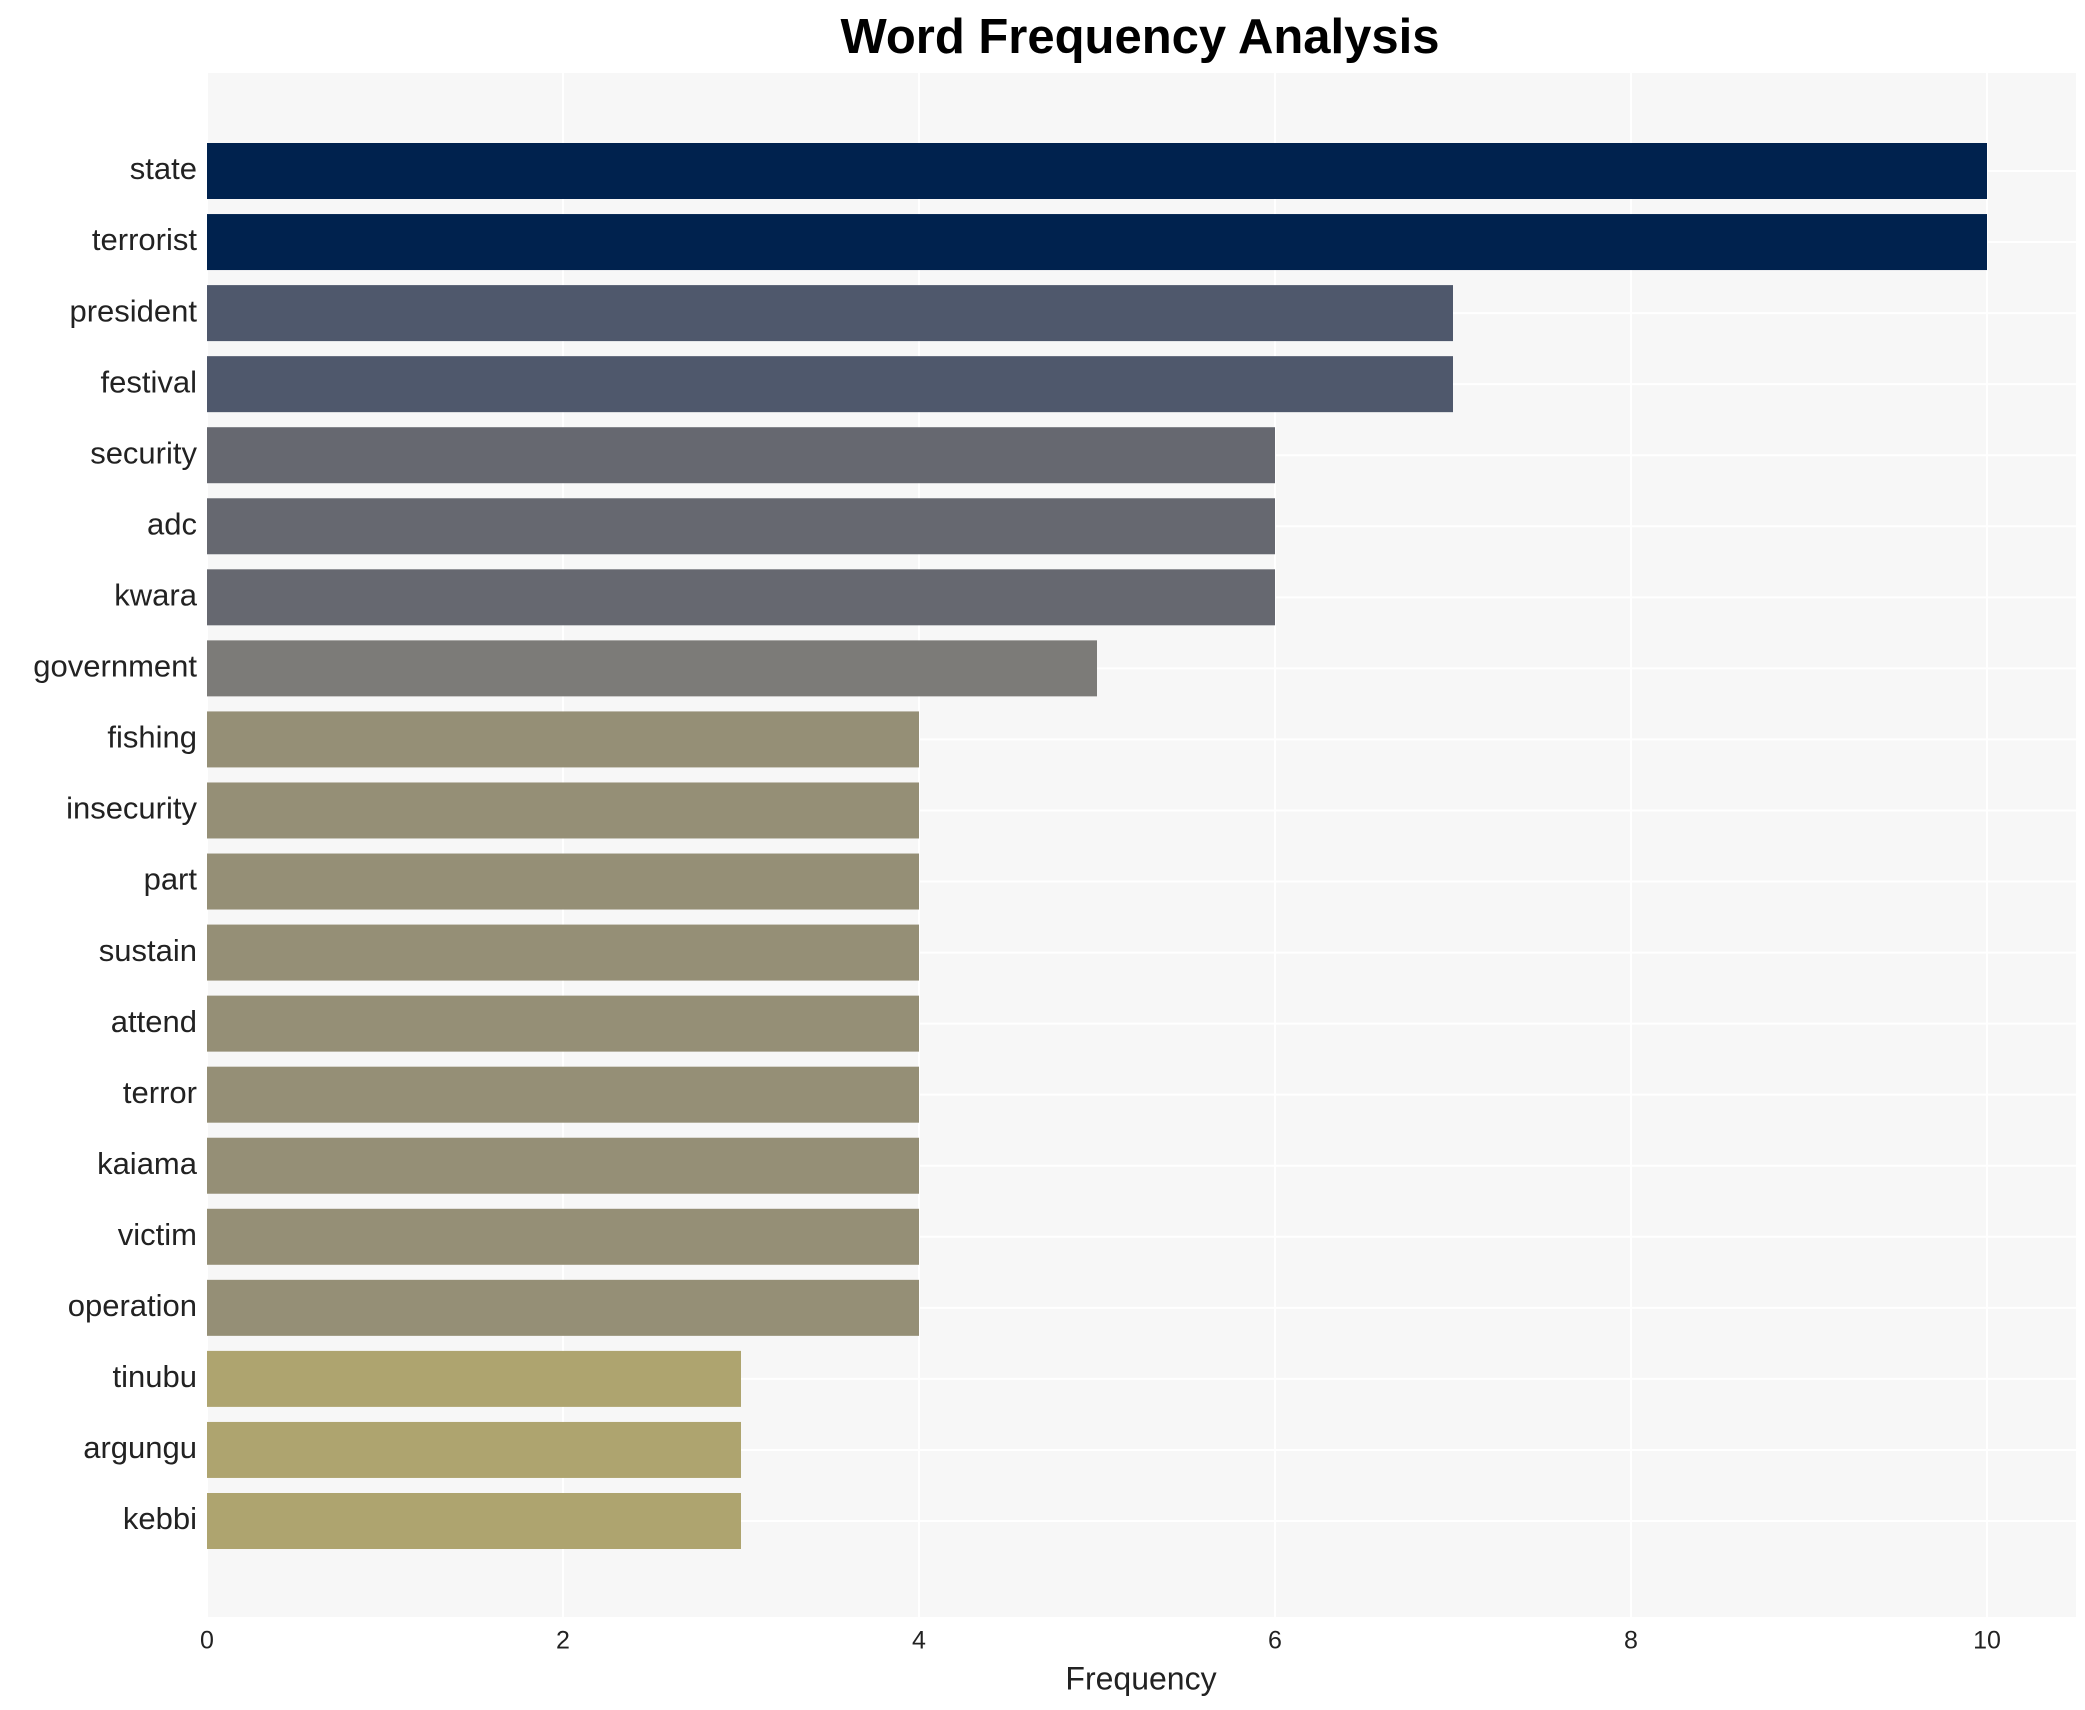 Image resolution: width=2085 pixels, height=1710 pixels. What do you see at coordinates (172, 523) in the screenshot?
I see `y-tick-label: adc` at bounding box center [172, 523].